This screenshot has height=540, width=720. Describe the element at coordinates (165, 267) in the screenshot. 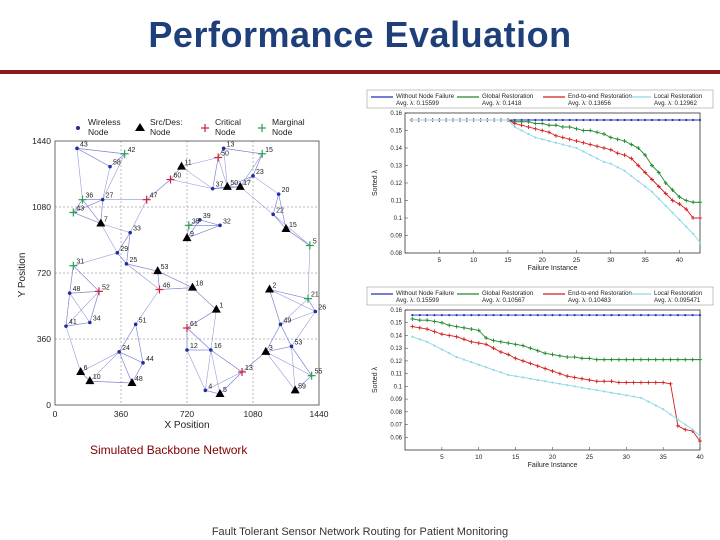

I see `node-label: 53` at that location.